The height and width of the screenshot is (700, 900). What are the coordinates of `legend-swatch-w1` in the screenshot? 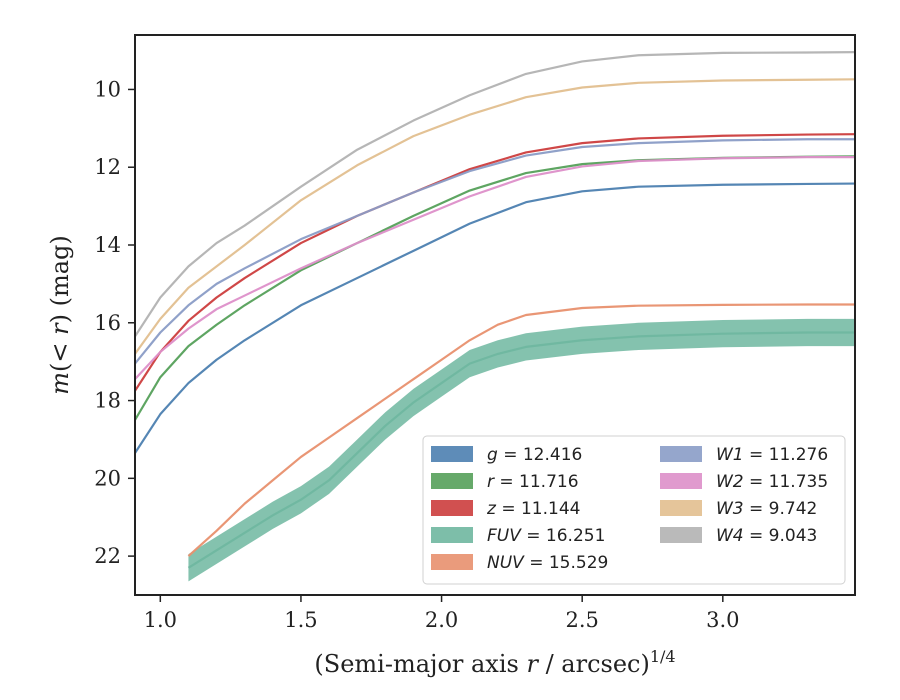 It's located at (681, 454).